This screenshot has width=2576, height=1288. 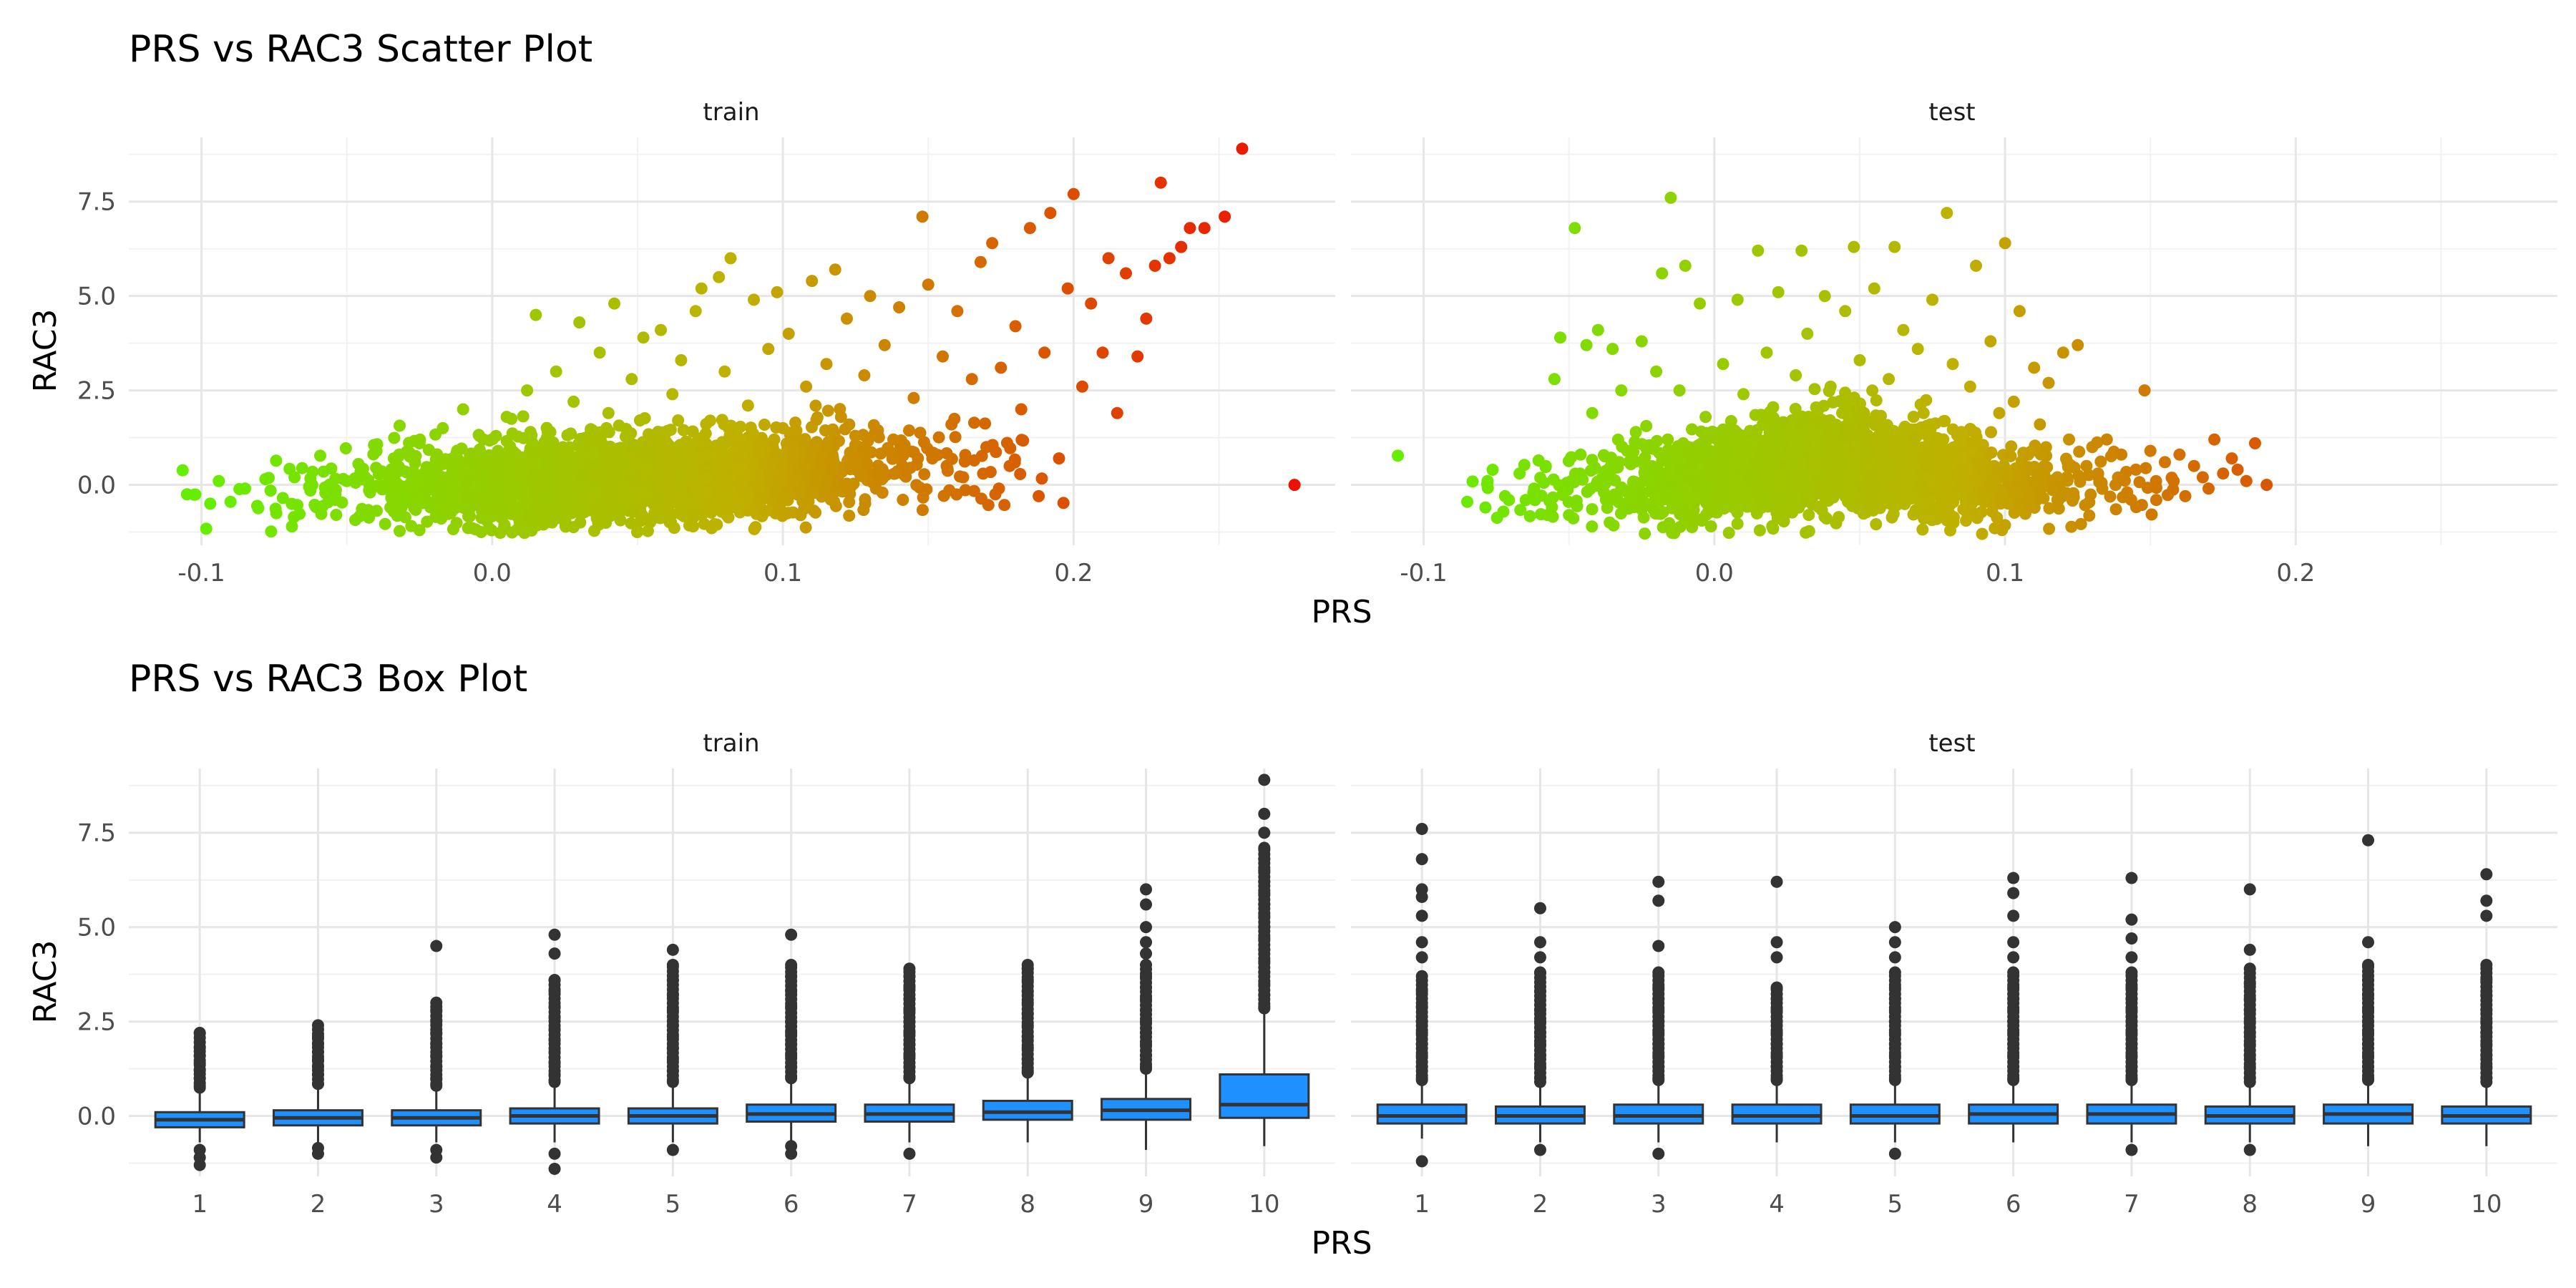 What do you see at coordinates (360, 49) in the screenshot?
I see `scatter-title: PRS vs RAC3 Scatter Plot` at bounding box center [360, 49].